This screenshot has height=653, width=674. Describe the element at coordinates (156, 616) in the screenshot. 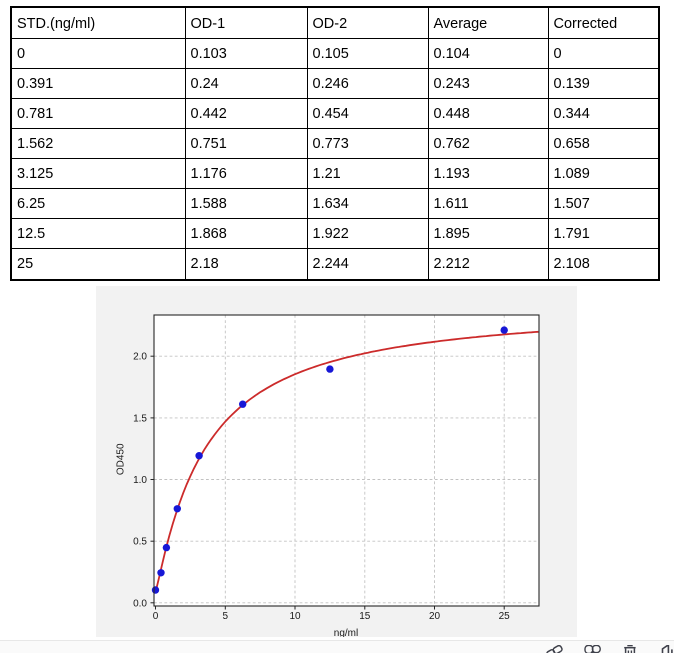

I see `svg-text: 0` at that location.